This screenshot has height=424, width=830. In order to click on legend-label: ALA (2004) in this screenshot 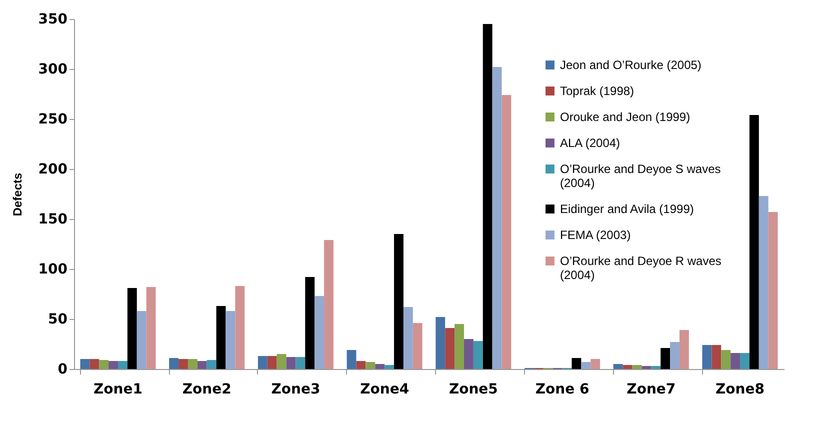, I will do `click(590, 143)`.